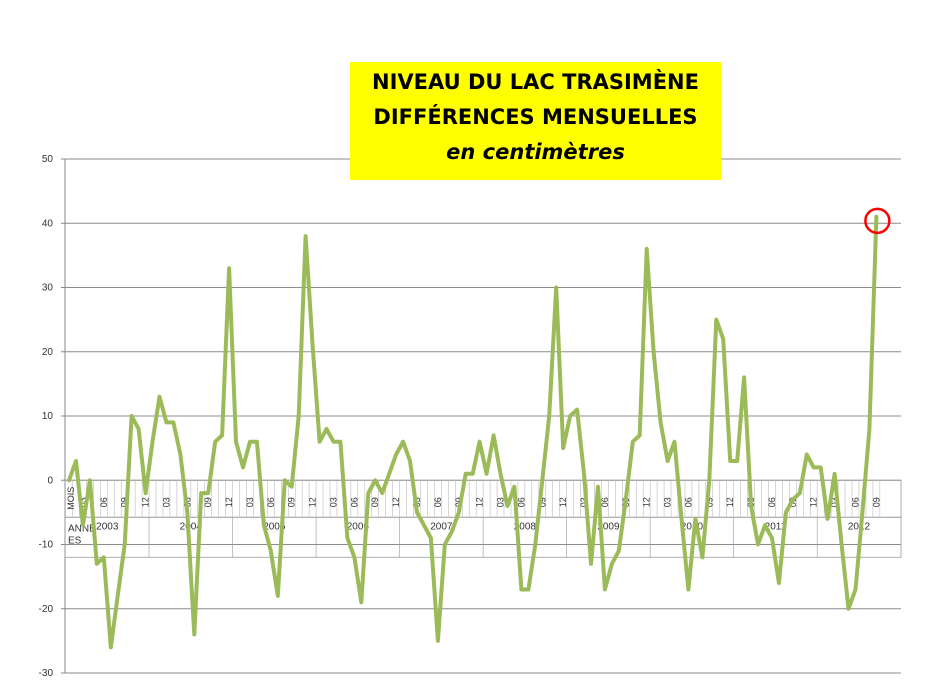 The width and height of the screenshot is (933, 700). Describe the element at coordinates (535, 82) in the screenshot. I see `title-line-1: NIVEAU DU LAC TRASIMÈNE` at that location.